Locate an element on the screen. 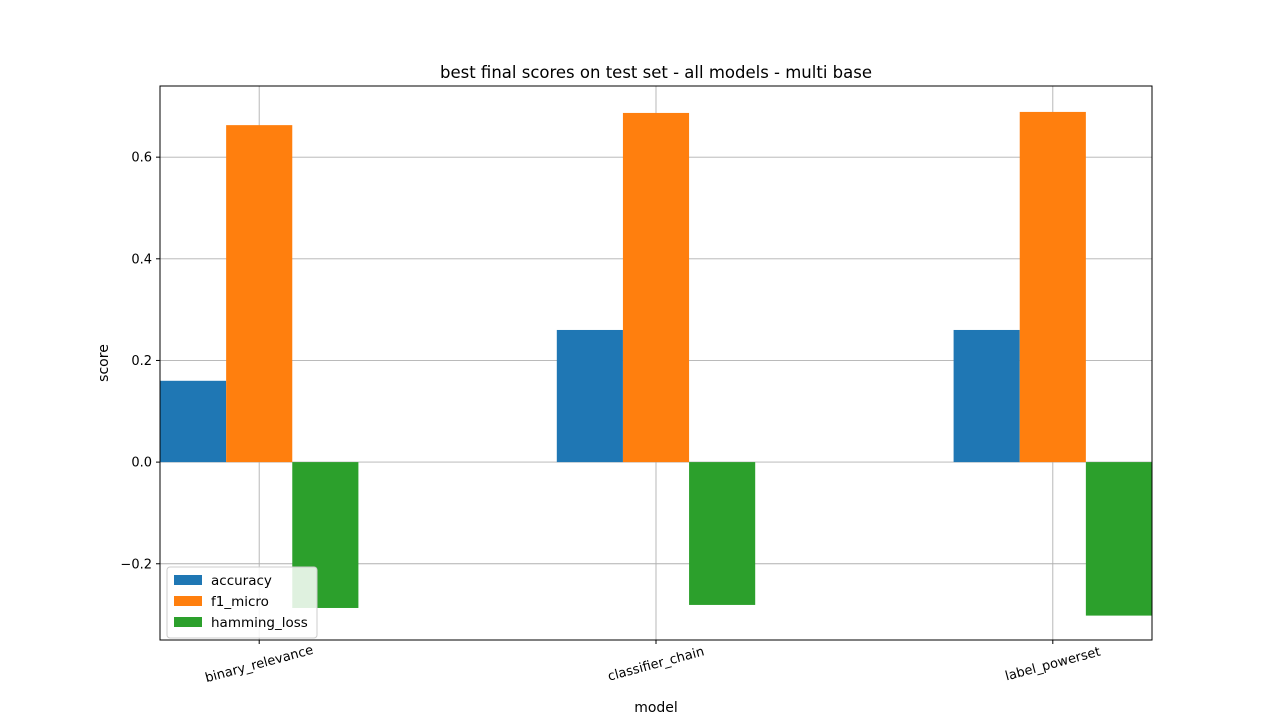 This screenshot has width=1280, height=720. legend-label-hamming_loss: hamming_loss is located at coordinates (259, 623).